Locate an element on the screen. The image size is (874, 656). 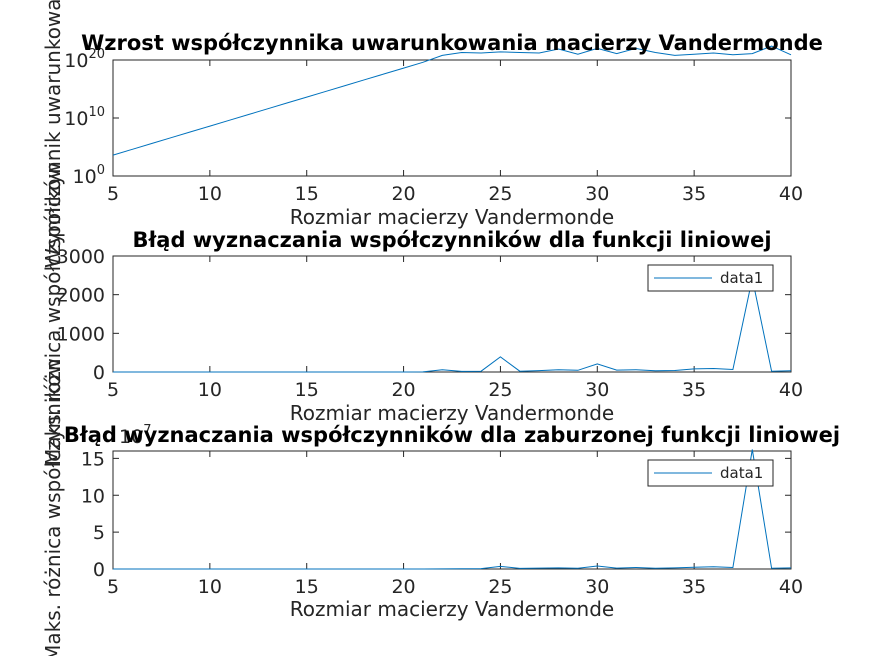
y-tick-label: 3000 is located at coordinates (81, 257).